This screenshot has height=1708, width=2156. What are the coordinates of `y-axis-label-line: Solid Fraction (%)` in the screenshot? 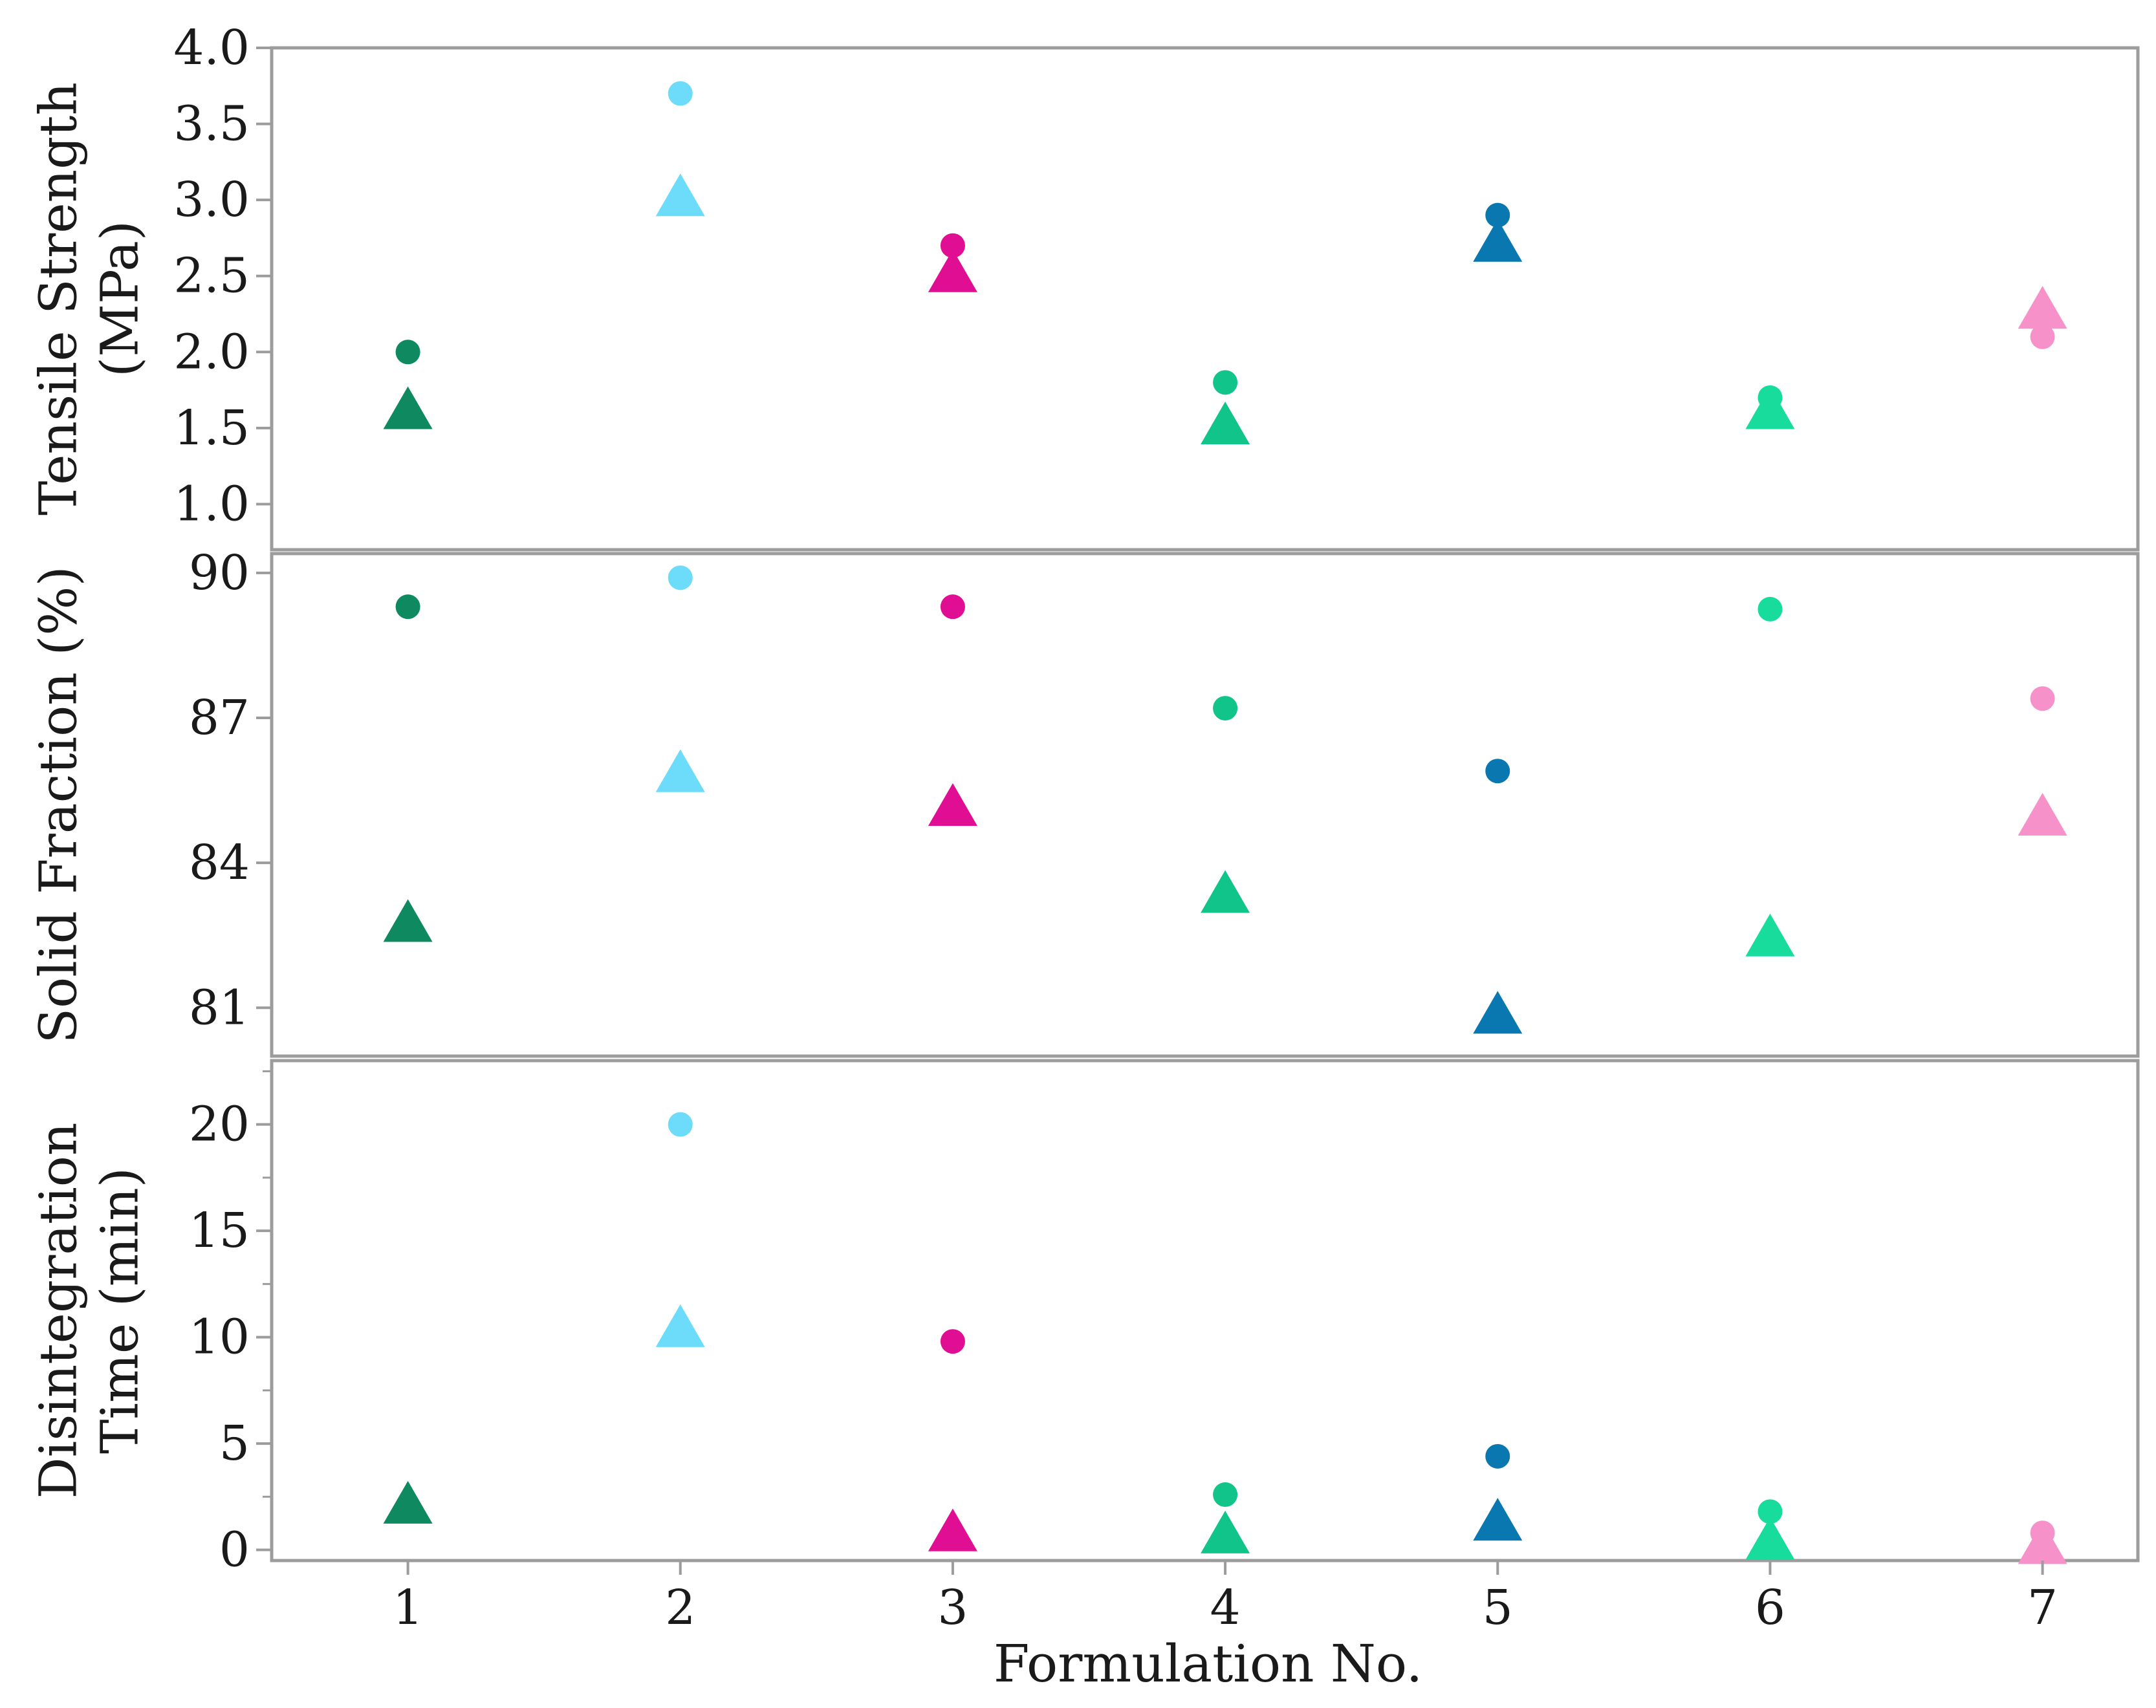 It's located at (58, 804).